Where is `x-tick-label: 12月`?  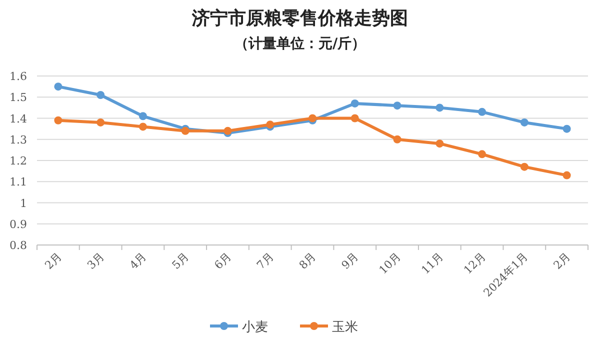 x-tick-label: 12月 is located at coordinates (474, 263).